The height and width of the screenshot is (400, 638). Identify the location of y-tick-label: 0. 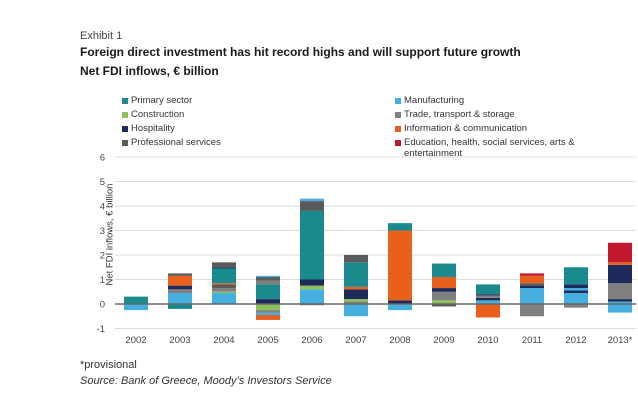
(102, 305).